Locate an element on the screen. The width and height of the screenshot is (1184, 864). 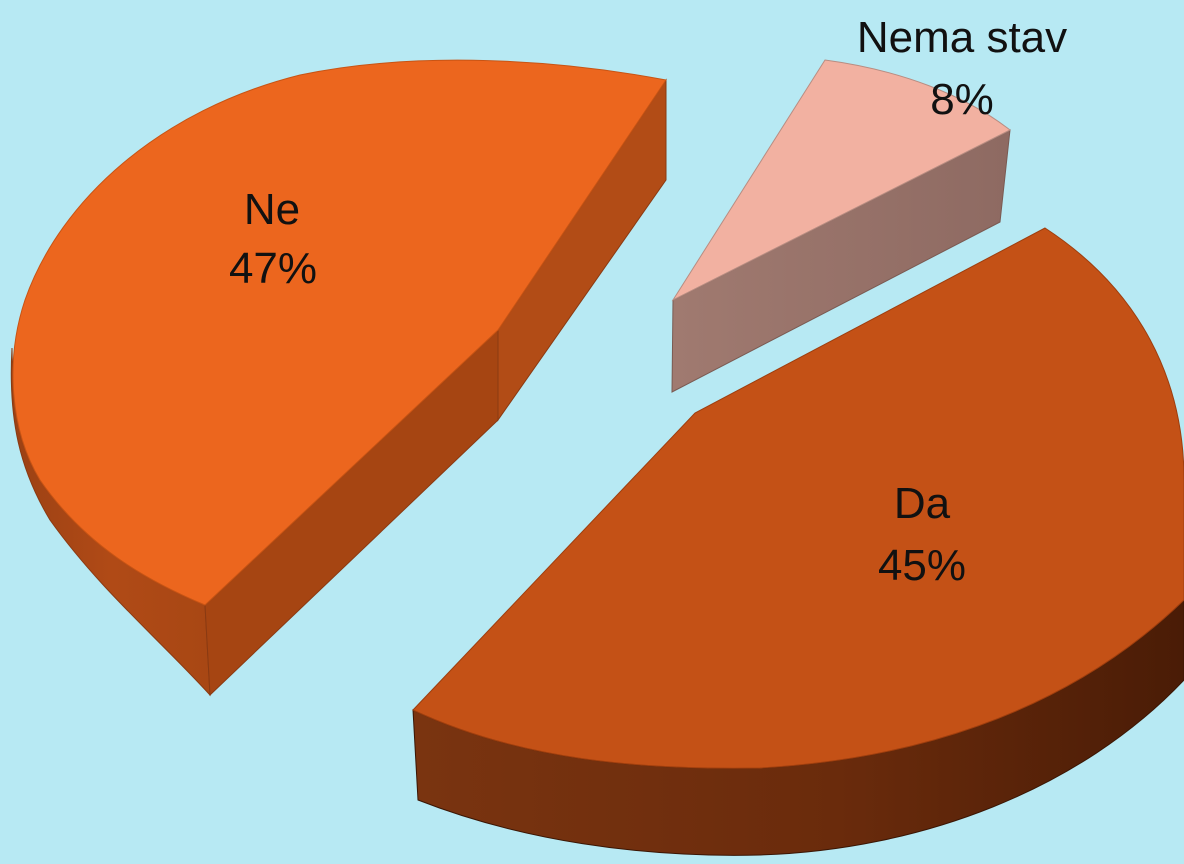
pie-slice-nema-stav-top is located at coordinates (841, 180).